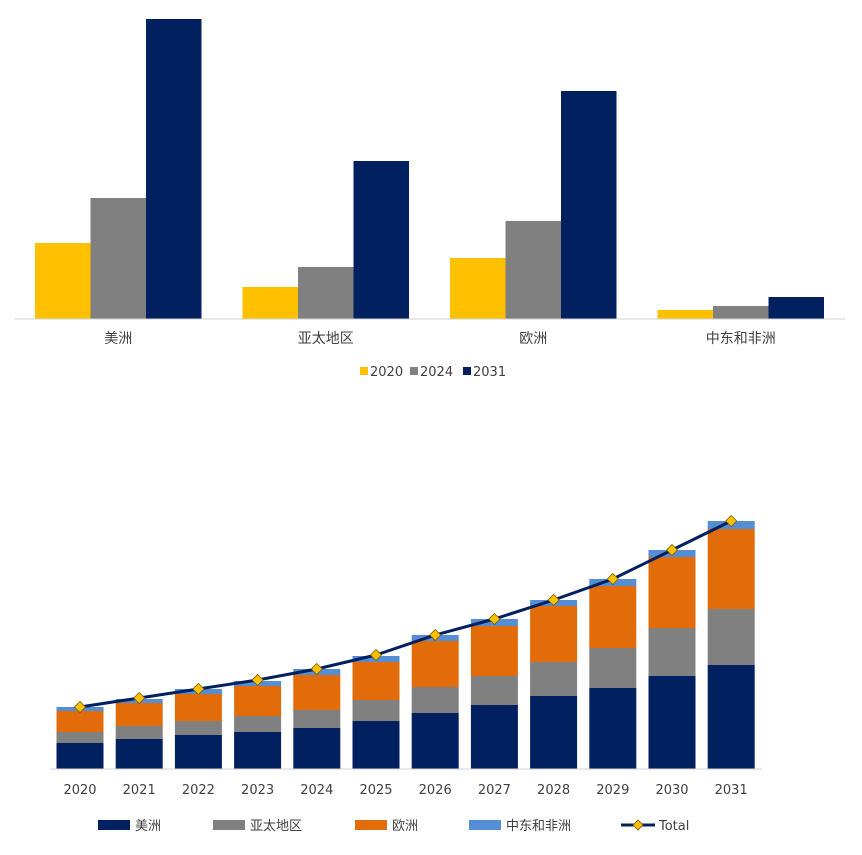 Image resolution: width=862 pixels, height=855 pixels. Describe the element at coordinates (364, 371) in the screenshot. I see `legend-swatch-2020` at that location.